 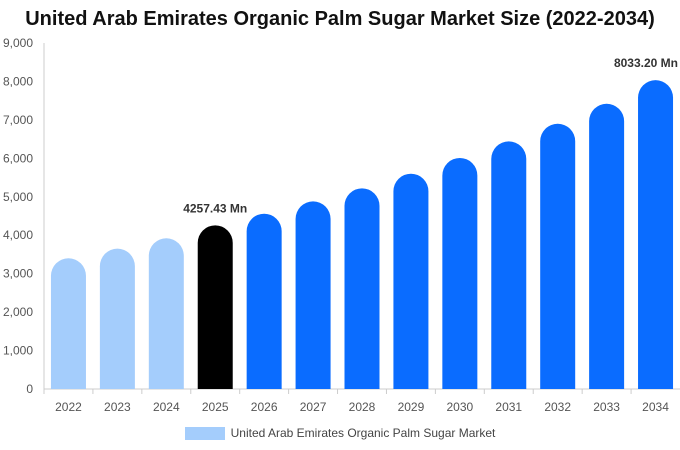 What do you see at coordinates (68, 323) in the screenshot?
I see `bar-2022` at bounding box center [68, 323].